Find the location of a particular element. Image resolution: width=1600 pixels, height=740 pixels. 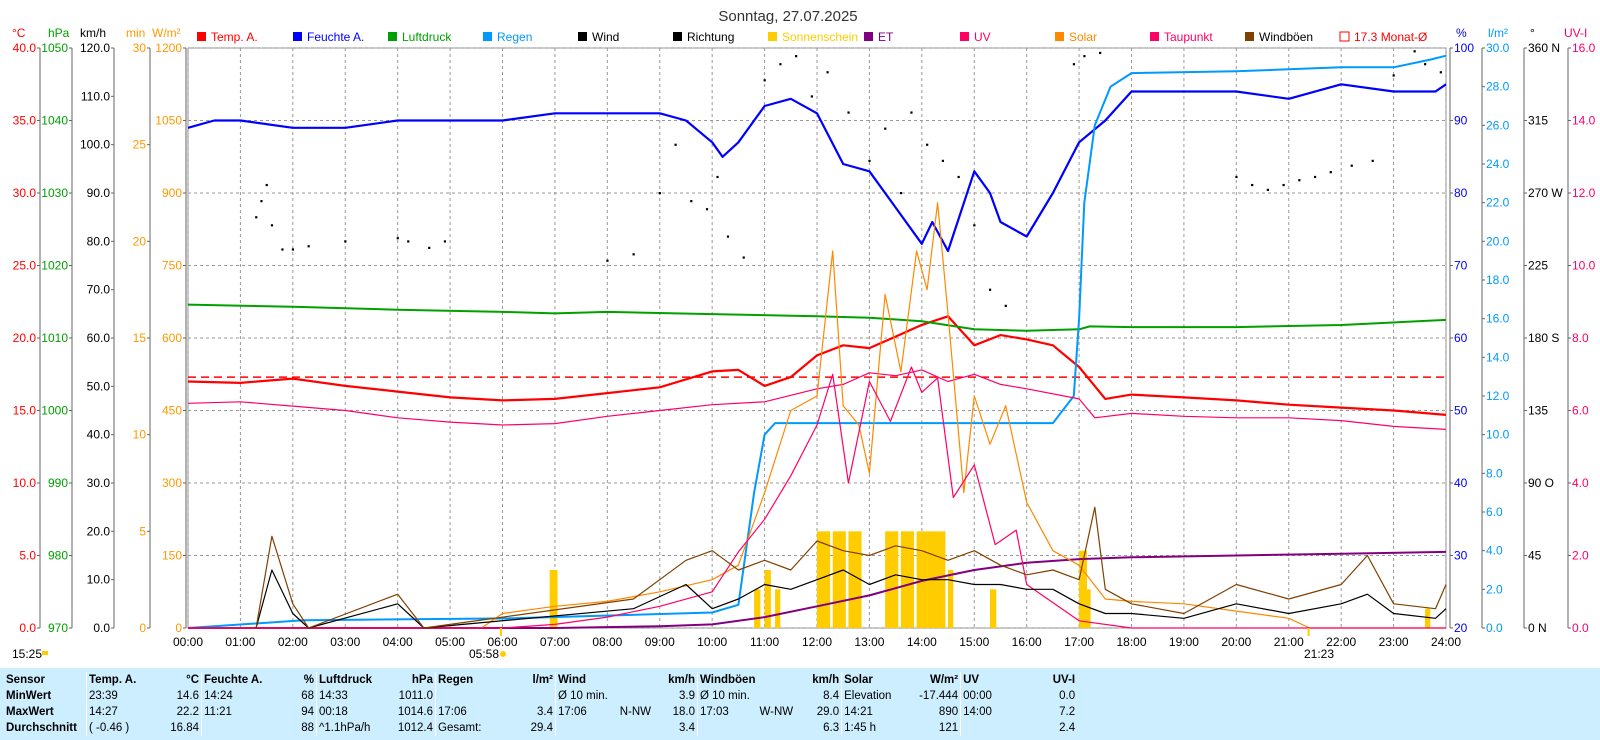

stat-value: 1012.4 is located at coordinates (413, 728).